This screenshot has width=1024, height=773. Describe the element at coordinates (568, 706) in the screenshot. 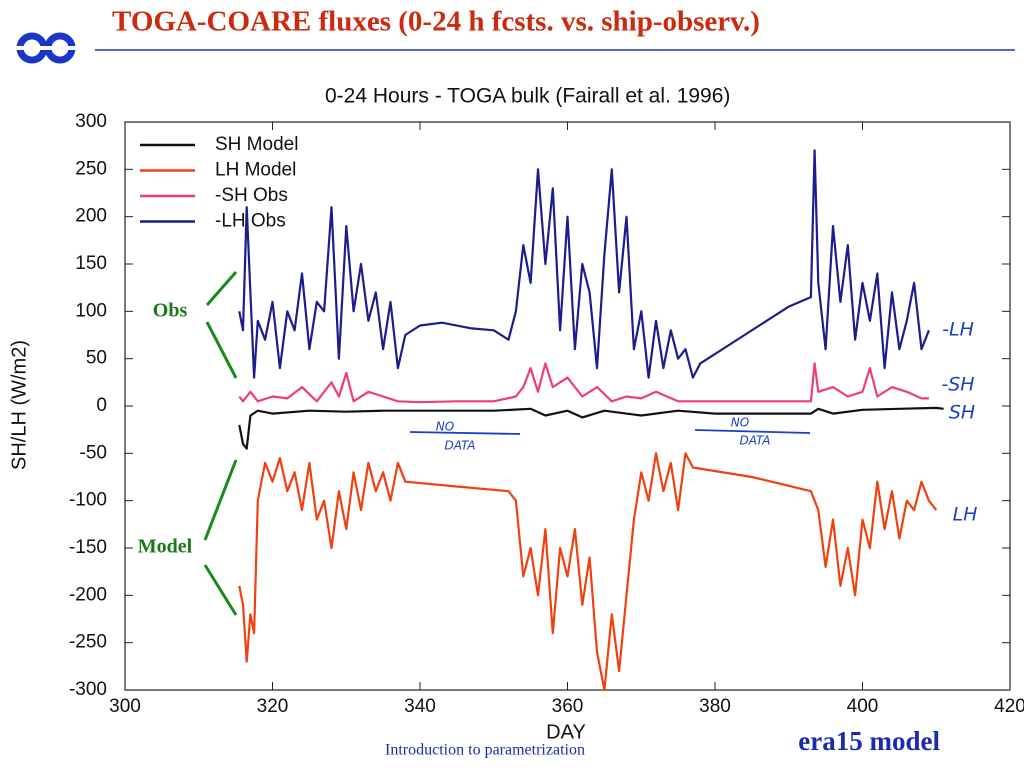

I see `x-tick-label: 360` at that location.